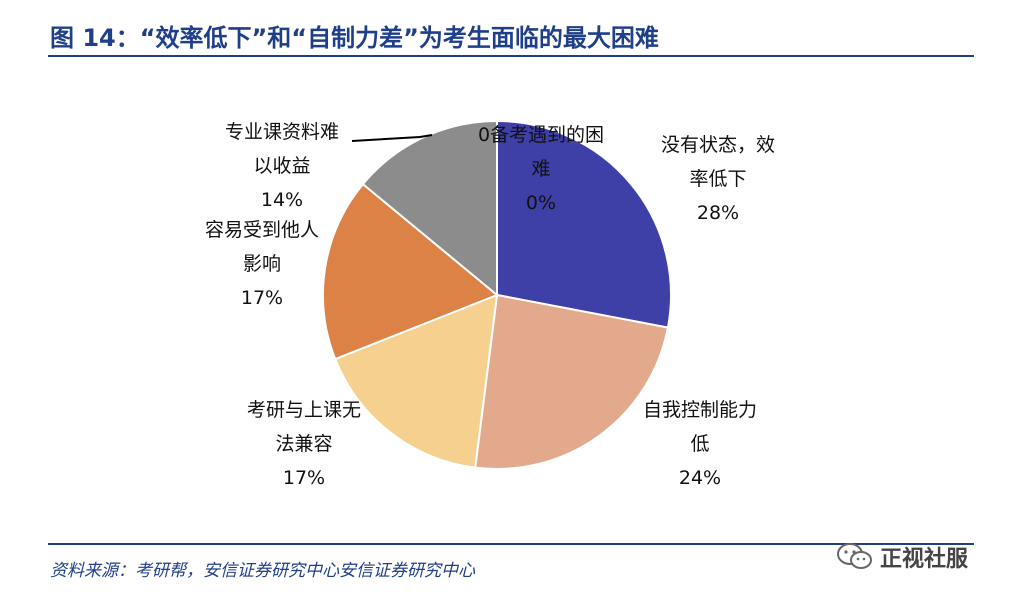 The height and width of the screenshot is (602, 1020). Describe the element at coordinates (262, 264) in the screenshot. I see `slice-label-3: 影响` at that location.